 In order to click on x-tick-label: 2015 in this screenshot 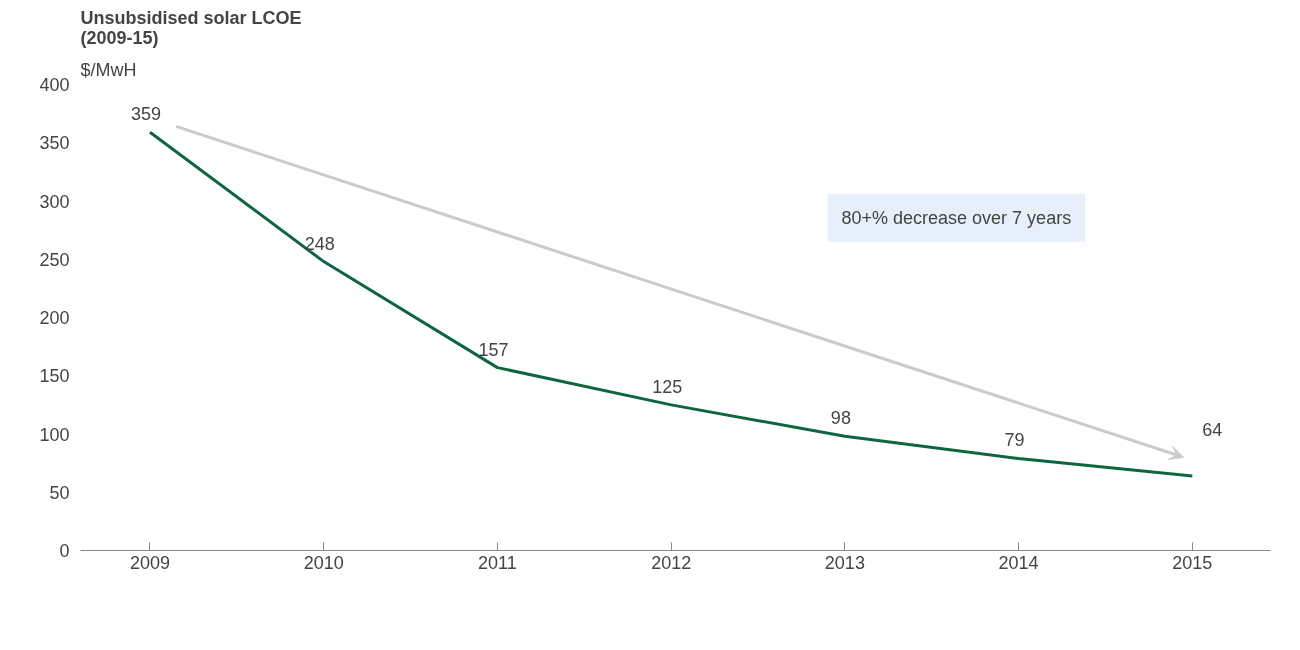, I will do `click(1192, 562)`.